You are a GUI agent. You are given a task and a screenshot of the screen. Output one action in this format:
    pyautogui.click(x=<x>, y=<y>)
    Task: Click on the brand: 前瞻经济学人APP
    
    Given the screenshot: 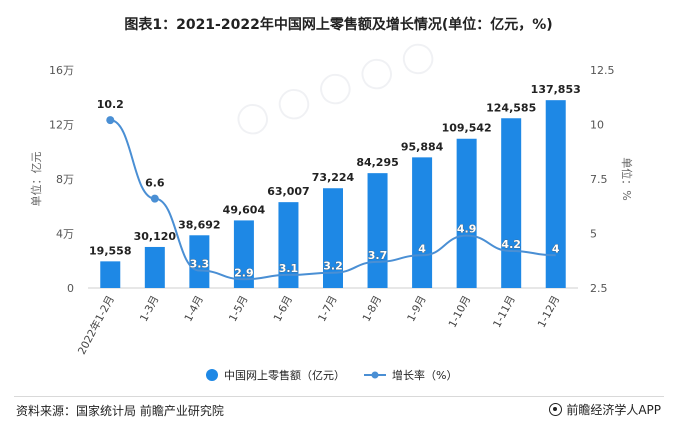 What is the action you would take?
    pyautogui.click(x=605, y=409)
    